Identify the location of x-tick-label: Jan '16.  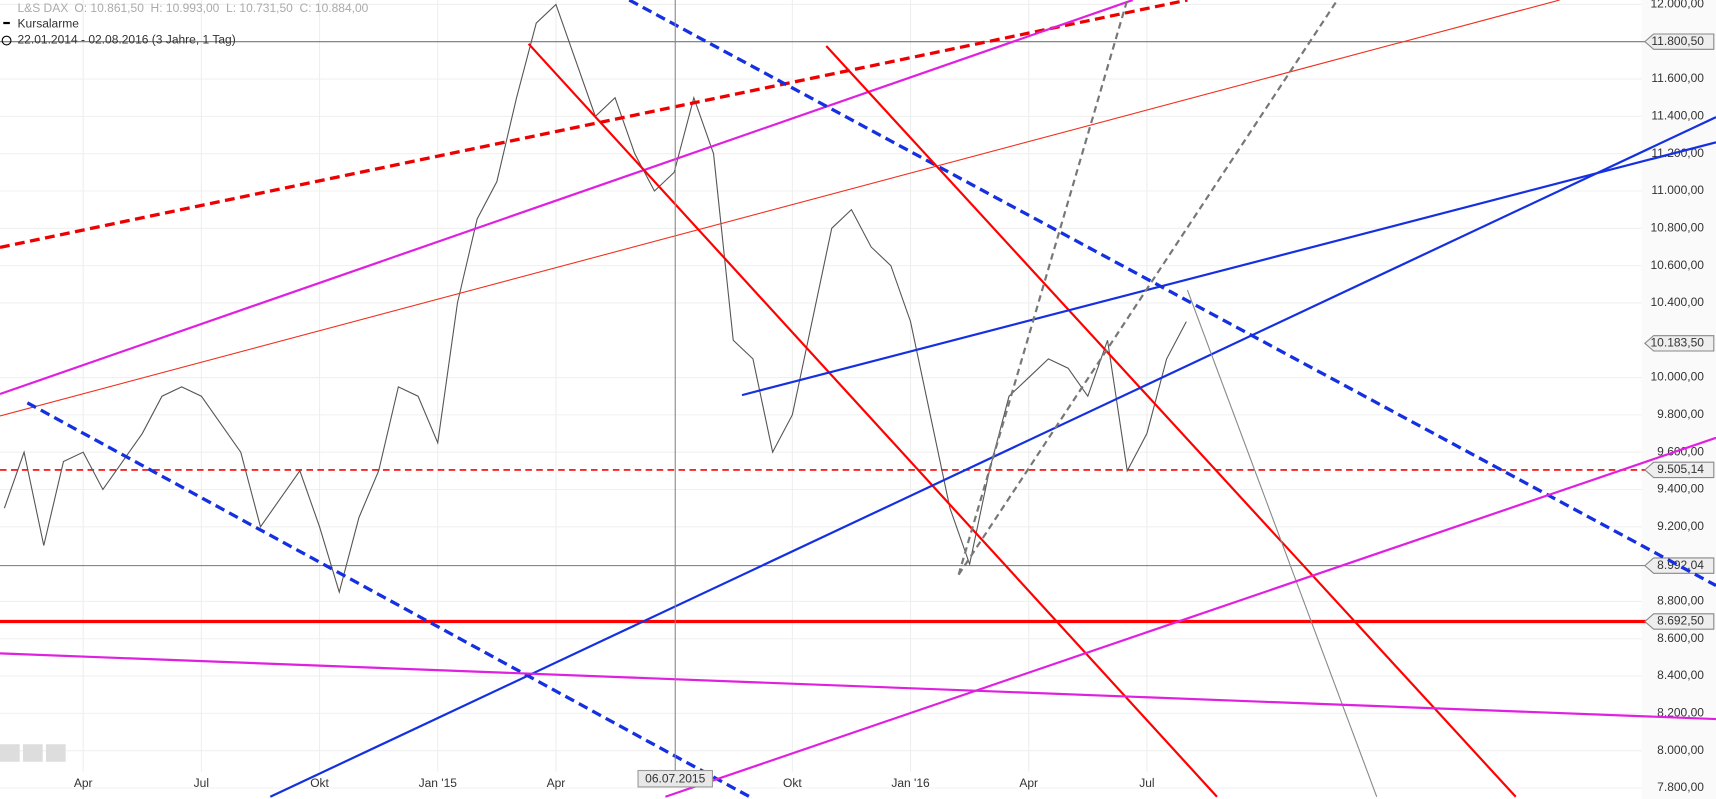
(910, 783).